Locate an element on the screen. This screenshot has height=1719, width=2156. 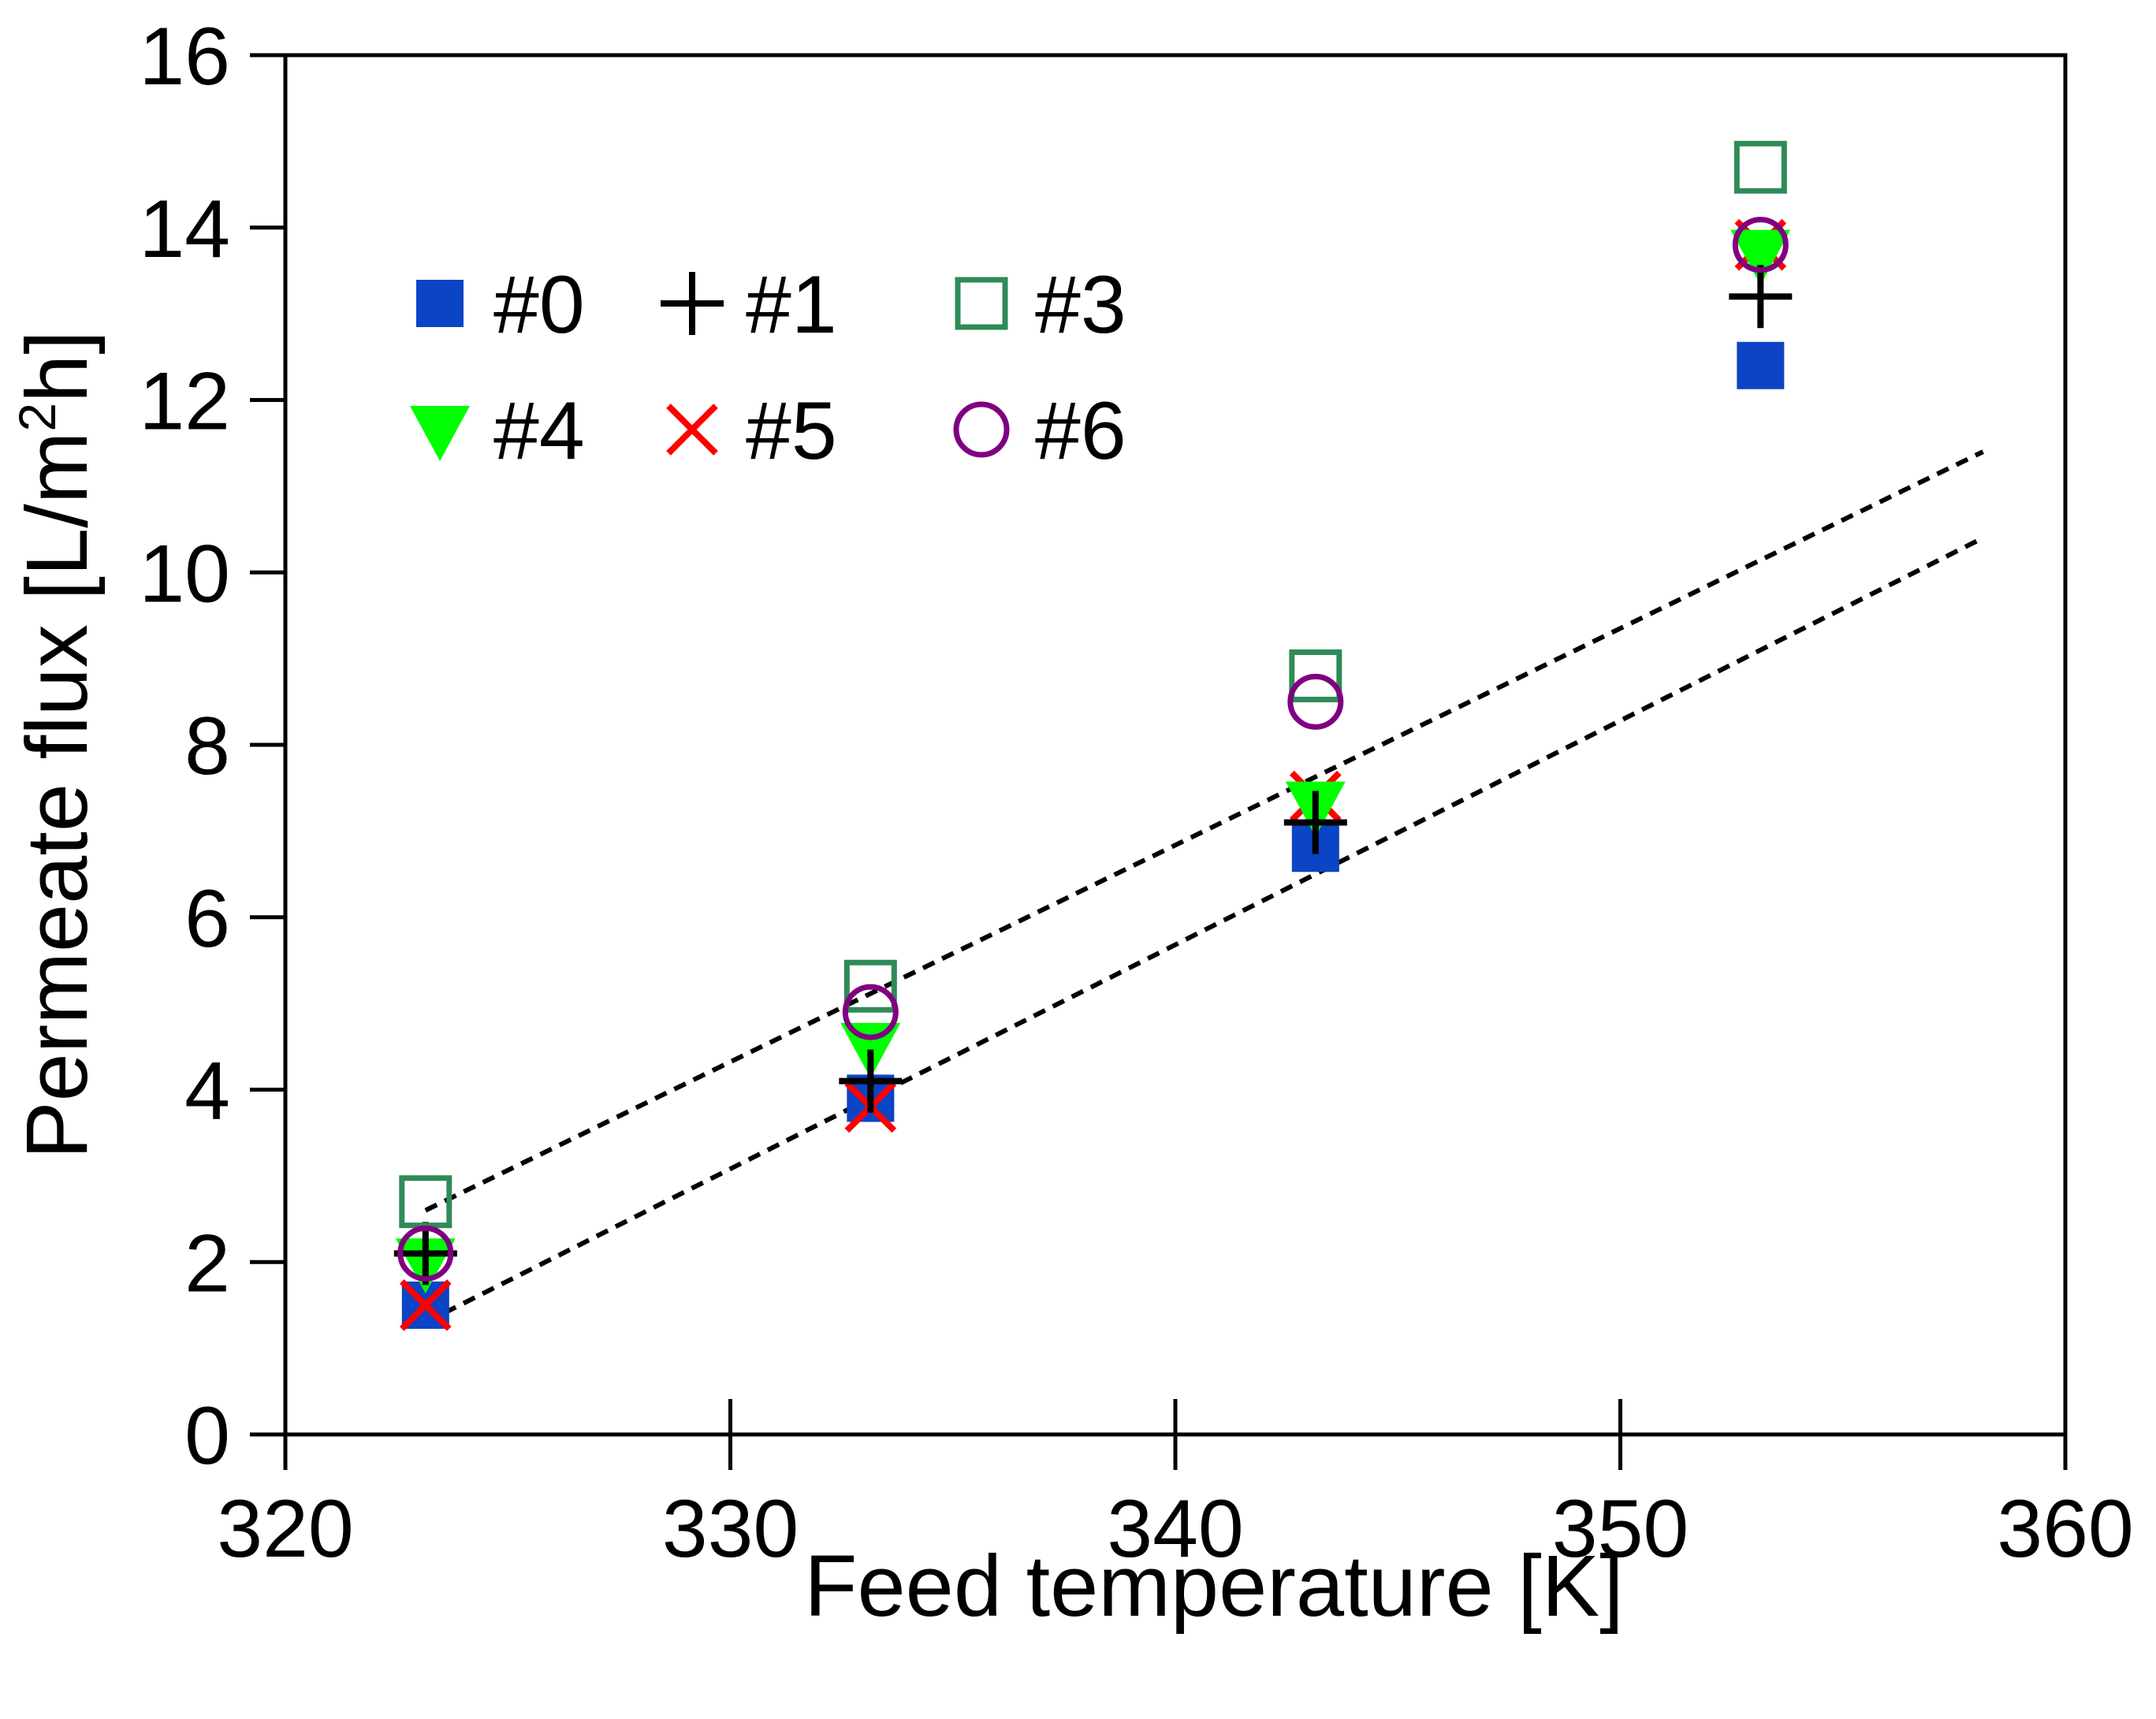
x-axis-title: Feed temperature [K] is located at coordinates (1213, 1587).